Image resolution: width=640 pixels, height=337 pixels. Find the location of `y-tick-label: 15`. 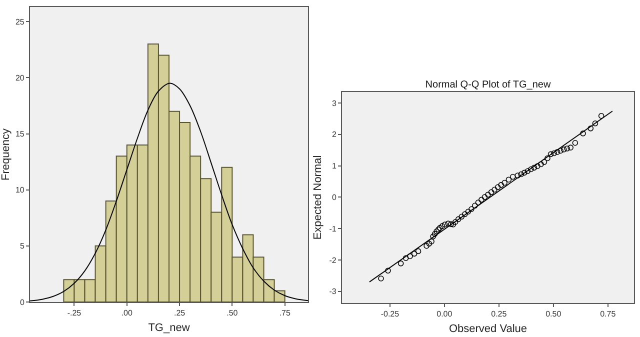

y-tick-label: 15 is located at coordinates (20, 134).